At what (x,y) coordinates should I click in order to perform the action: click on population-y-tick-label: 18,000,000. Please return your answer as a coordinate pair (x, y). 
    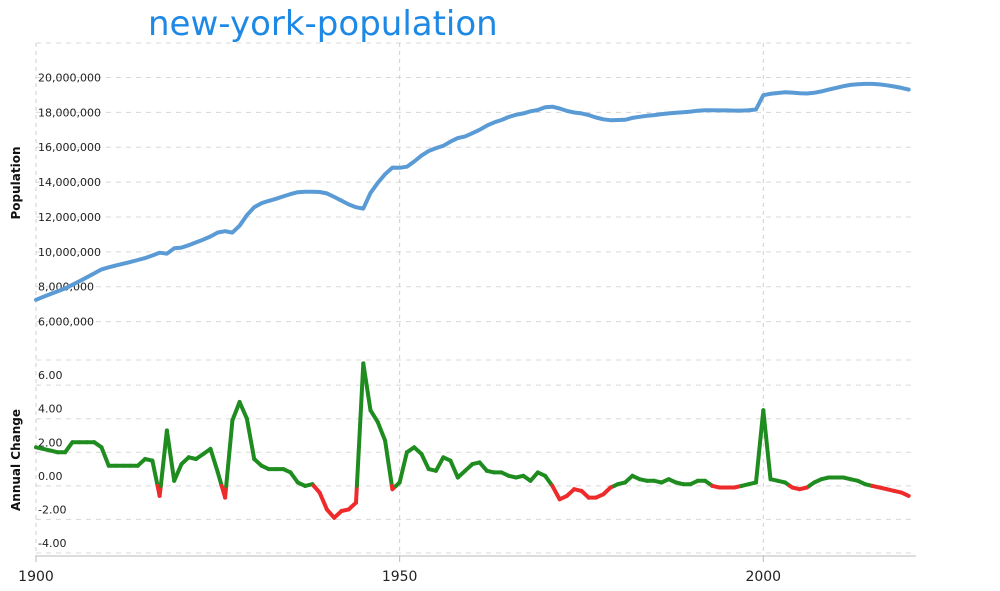
    Looking at the image, I should click on (69, 112).